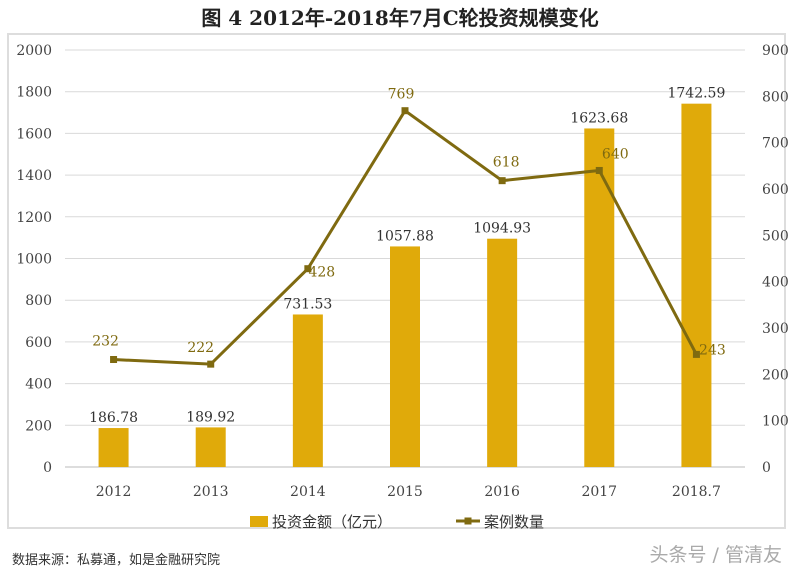 The image size is (800, 569). What do you see at coordinates (715, 555) in the screenshot?
I see `watermark: 头条号 / 管清友` at bounding box center [715, 555].